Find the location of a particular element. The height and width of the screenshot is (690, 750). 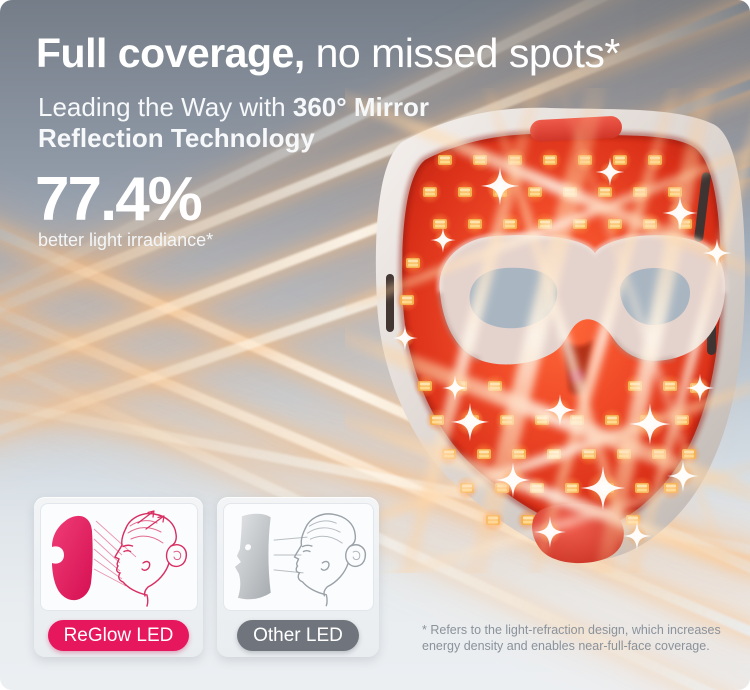

other-led-label: Other LED is located at coordinates (298, 635).